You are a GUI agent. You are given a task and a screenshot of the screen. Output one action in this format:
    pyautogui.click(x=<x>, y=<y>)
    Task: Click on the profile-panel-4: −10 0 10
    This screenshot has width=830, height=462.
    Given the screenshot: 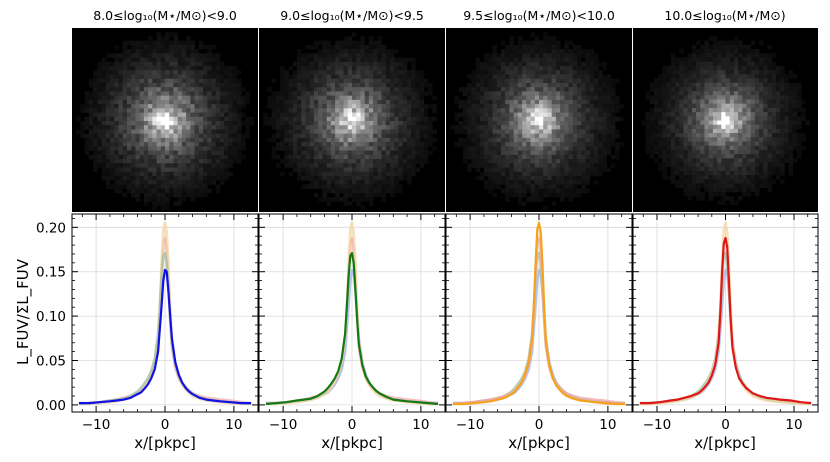 What is the action you would take?
    pyautogui.click(x=725, y=323)
    